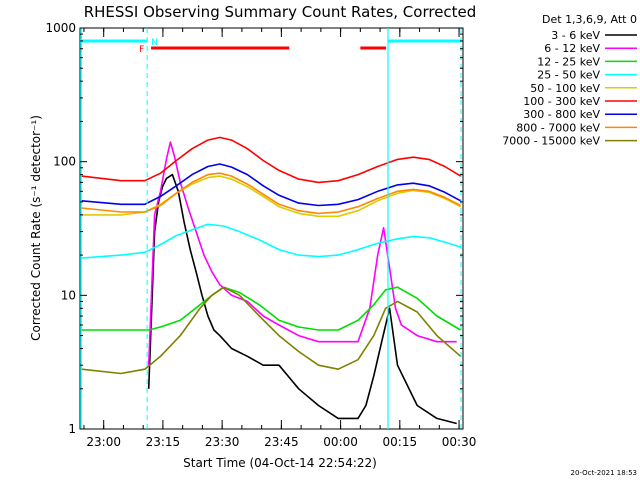 Image resolution: width=640 pixels, height=480 pixels. What do you see at coordinates (561, 114) in the screenshot?
I see `legend-entry-label: 300 - 800 keV` at bounding box center [561, 114].